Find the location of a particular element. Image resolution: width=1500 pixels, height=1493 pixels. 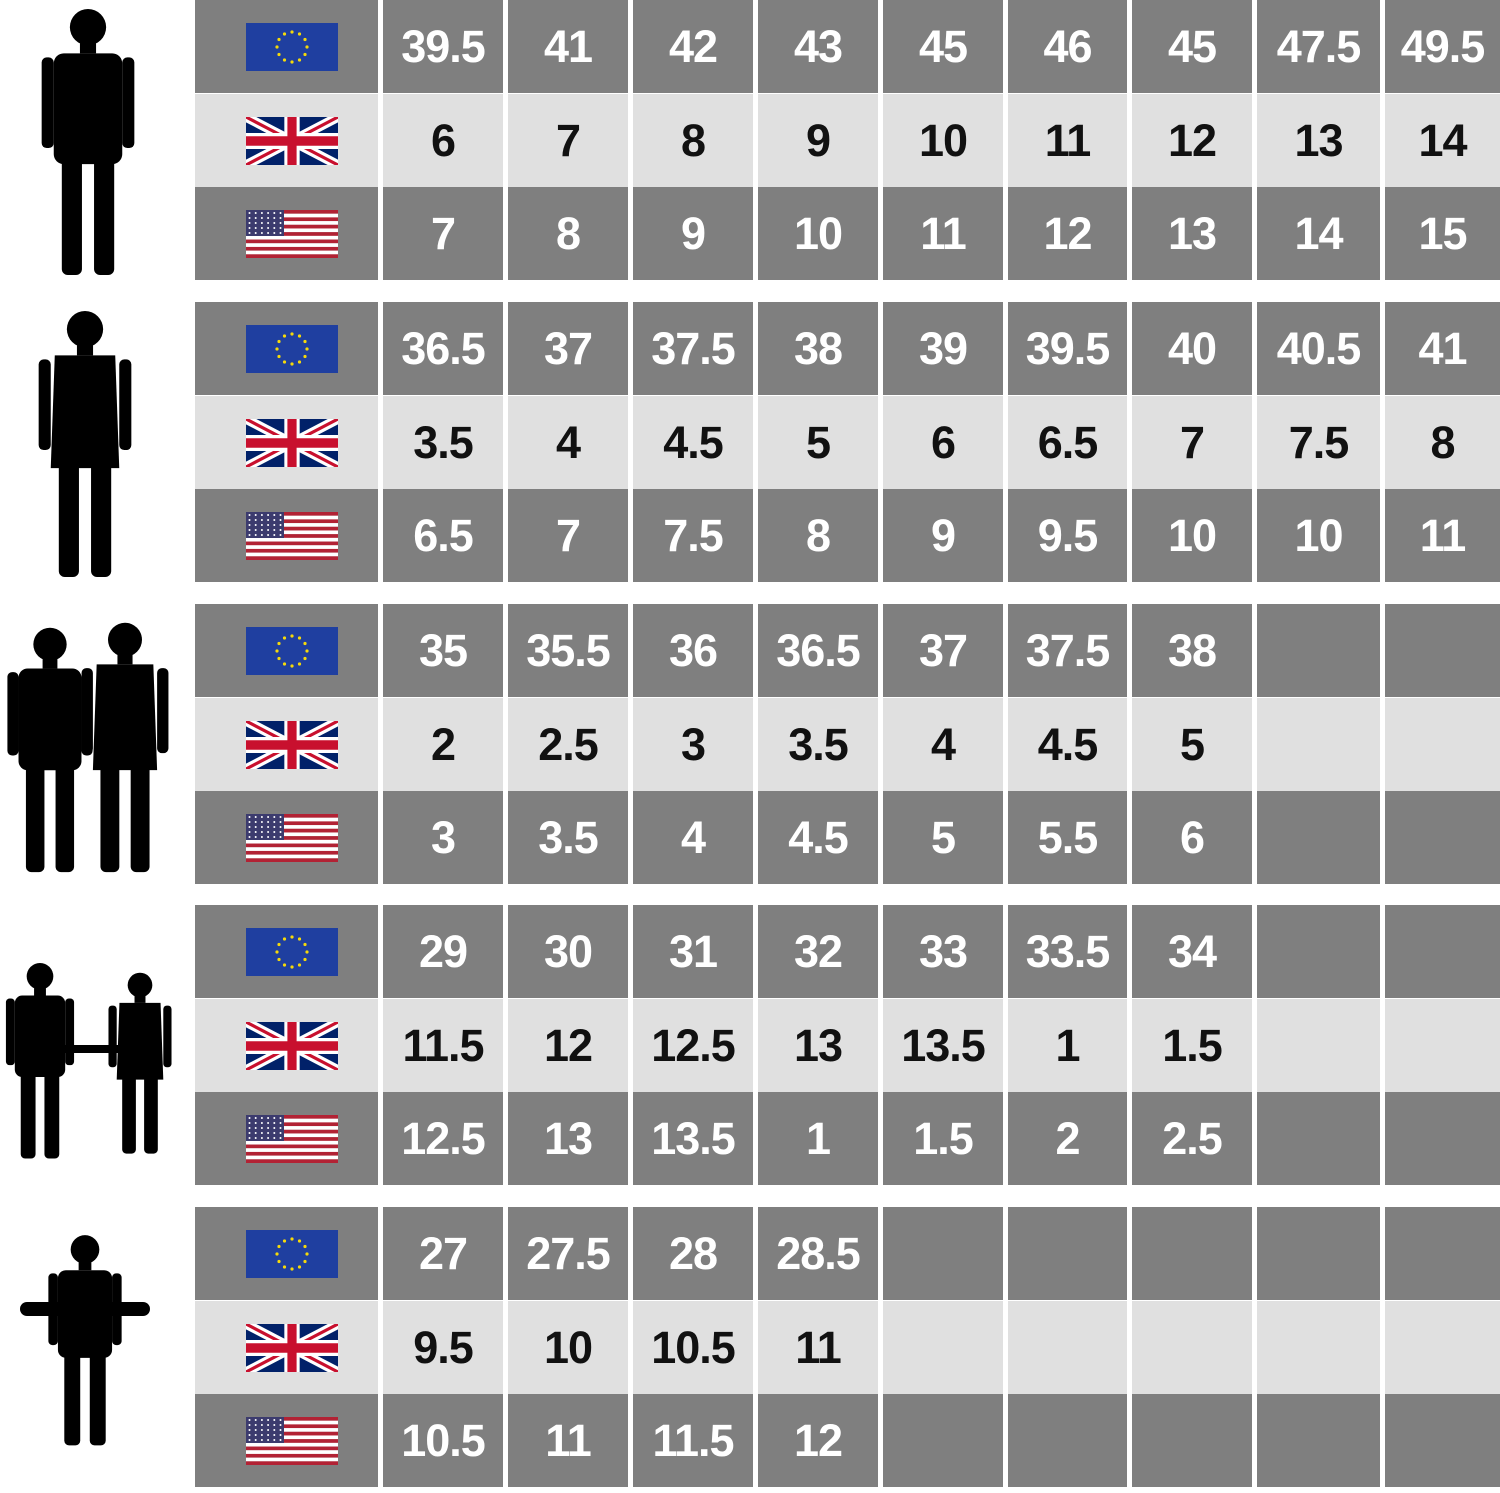

size-cell: 27 is located at coordinates (443, 1253).